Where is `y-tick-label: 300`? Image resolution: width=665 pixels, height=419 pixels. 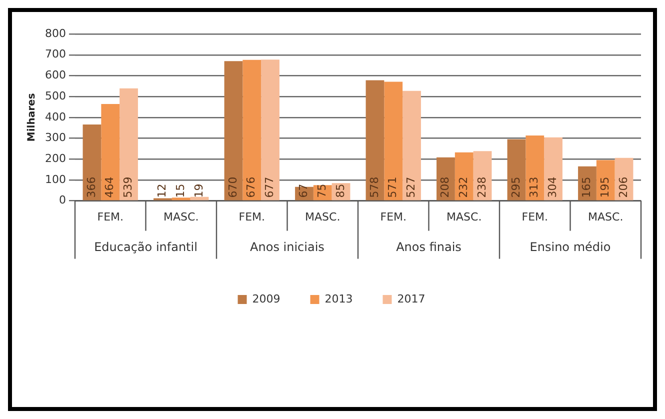 y-tick-label: 300 is located at coordinates (55, 137).